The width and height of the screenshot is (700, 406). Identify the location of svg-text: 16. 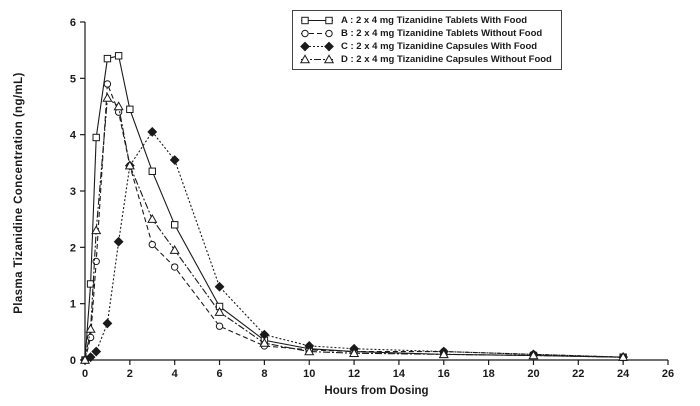
(444, 374).